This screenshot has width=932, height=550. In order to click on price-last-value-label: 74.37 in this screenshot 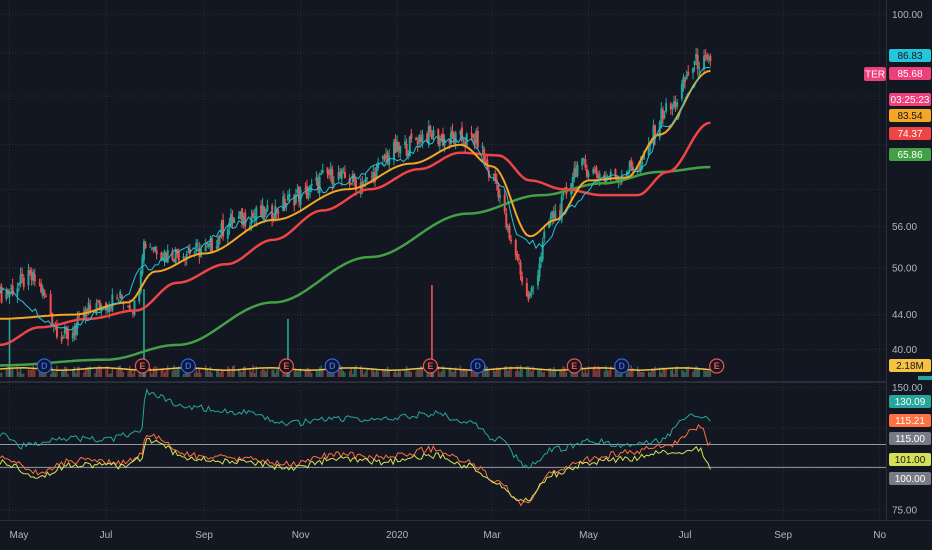, I will do `click(909, 134)`.